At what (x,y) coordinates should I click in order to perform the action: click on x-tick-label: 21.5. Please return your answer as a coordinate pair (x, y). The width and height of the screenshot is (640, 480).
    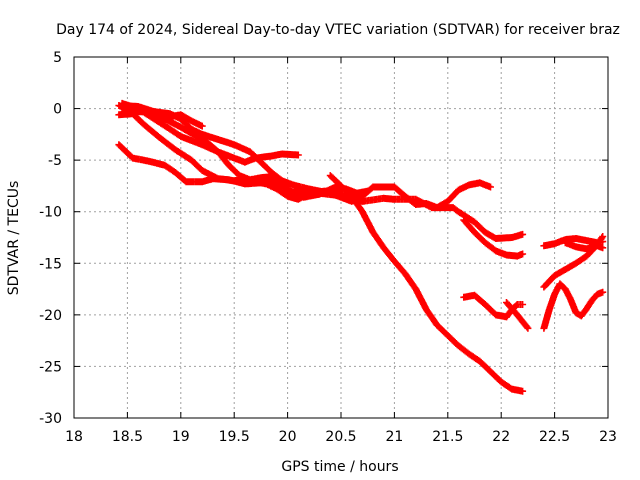
    Looking at the image, I should click on (447, 437).